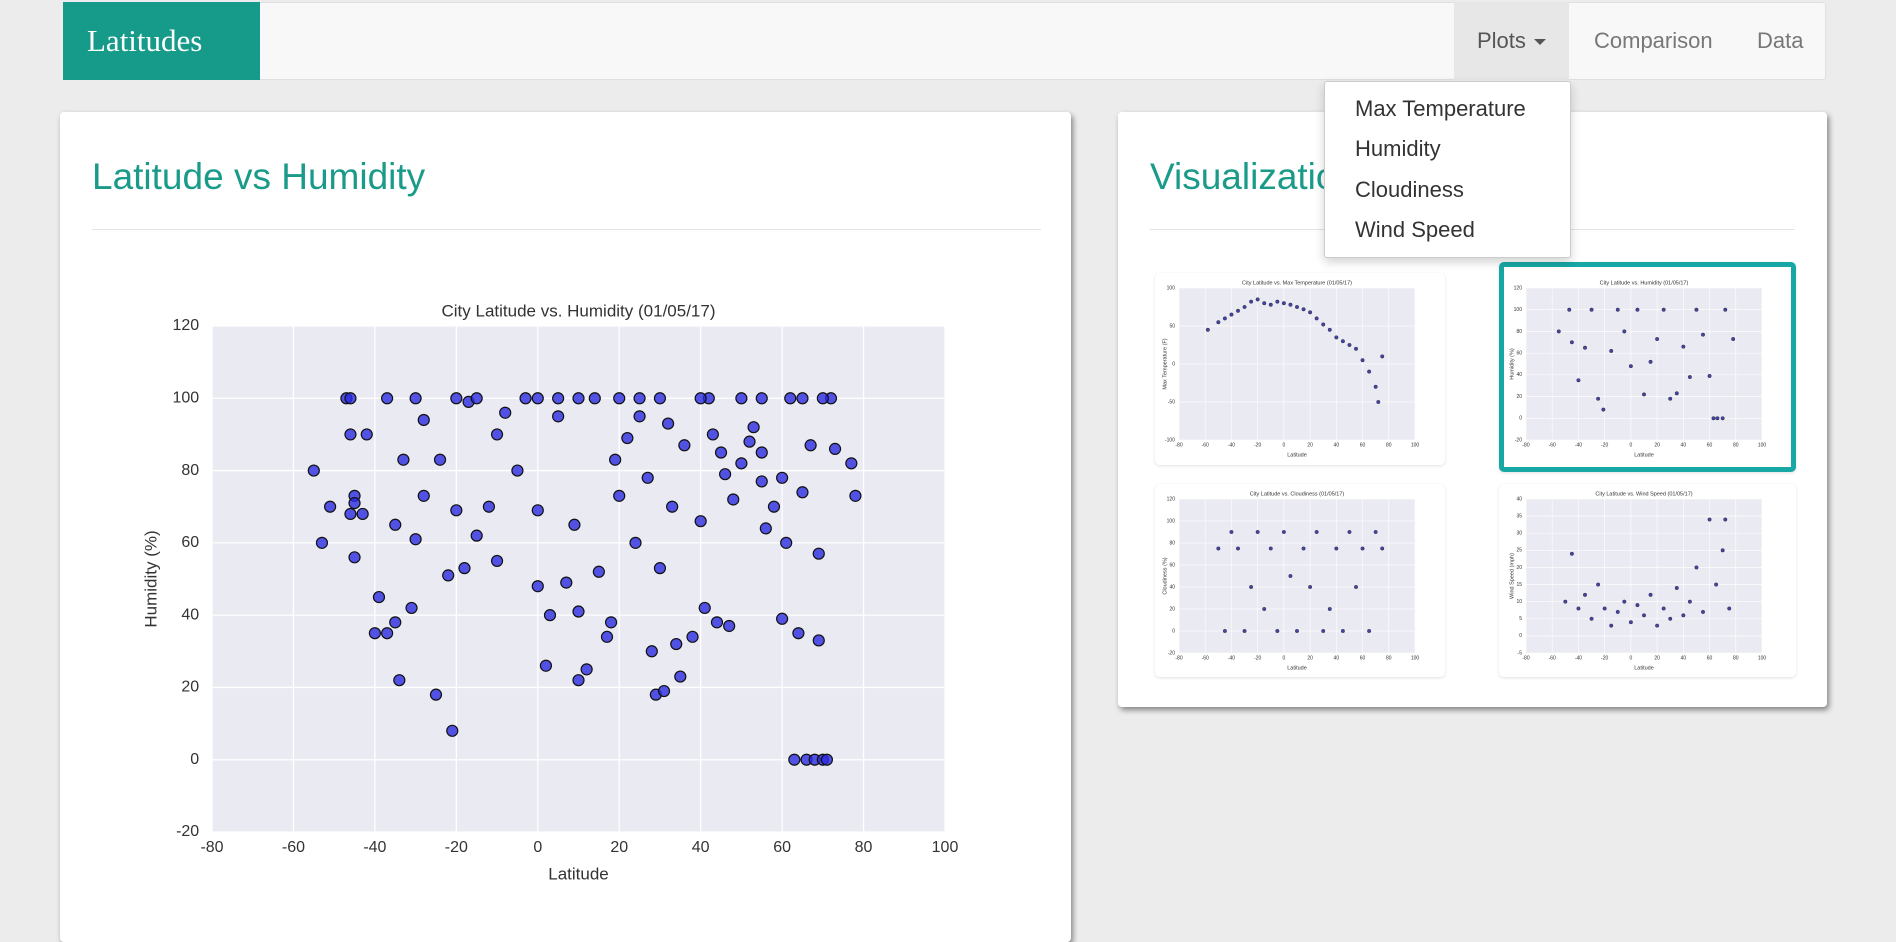 This screenshot has height=942, width=1896. Describe the element at coordinates (1630, 658) in the screenshot. I see `x-tick-label: 0` at that location.